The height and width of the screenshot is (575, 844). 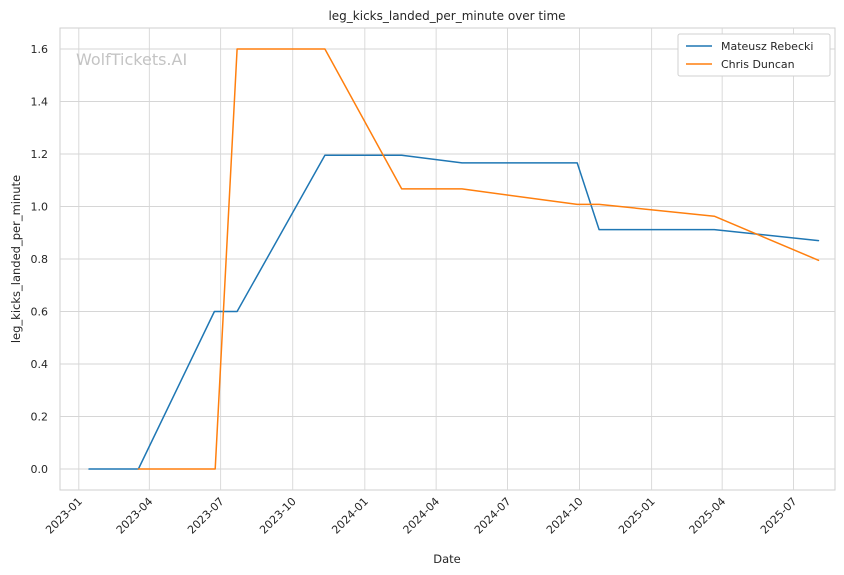 I want to click on x-tick-label: 2023-04, so click(x=135, y=516).